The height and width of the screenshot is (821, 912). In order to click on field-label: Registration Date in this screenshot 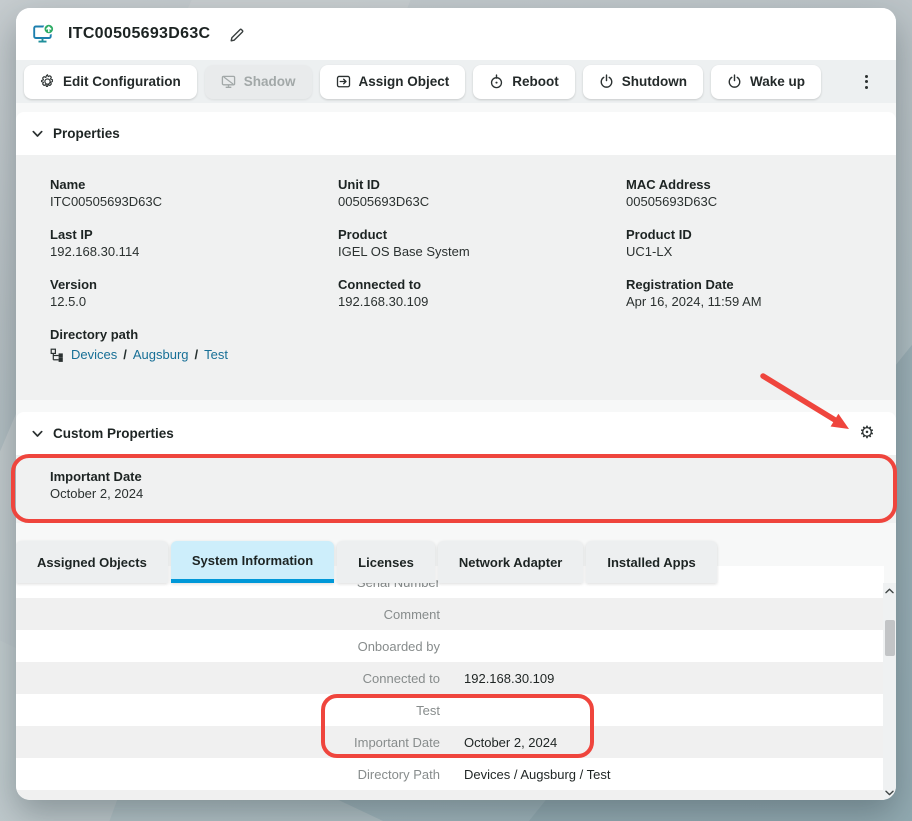, I will do `click(680, 284)`.